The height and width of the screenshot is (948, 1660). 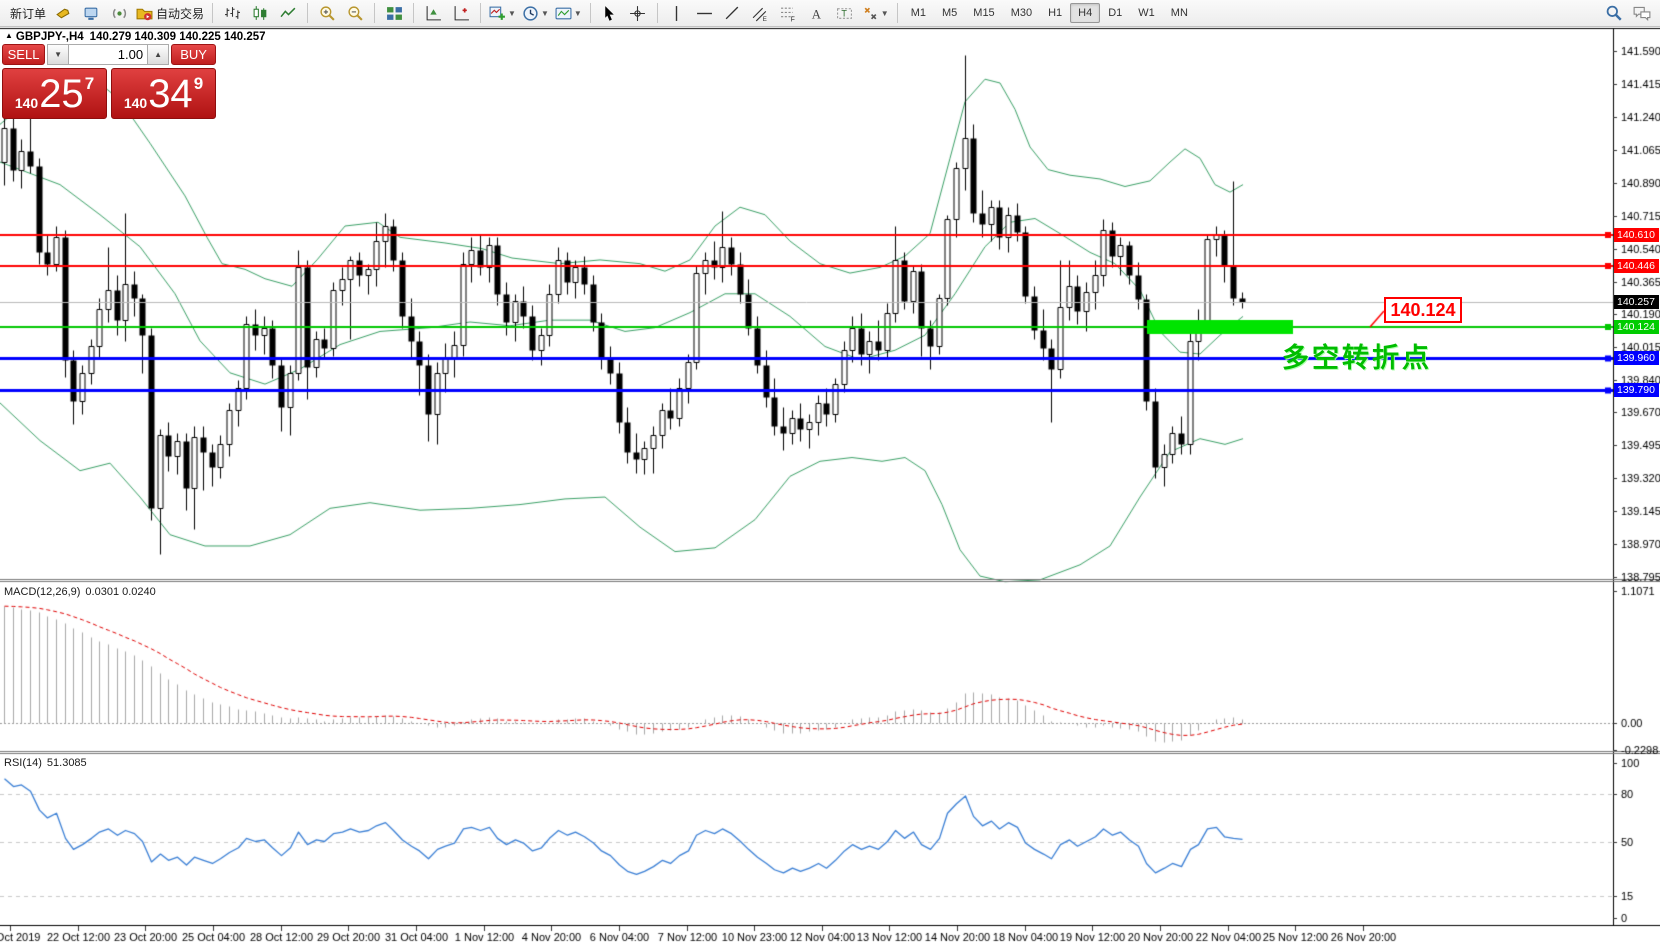 What do you see at coordinates (1636, 358) in the screenshot?
I see `level-price-badge: 139.960` at bounding box center [1636, 358].